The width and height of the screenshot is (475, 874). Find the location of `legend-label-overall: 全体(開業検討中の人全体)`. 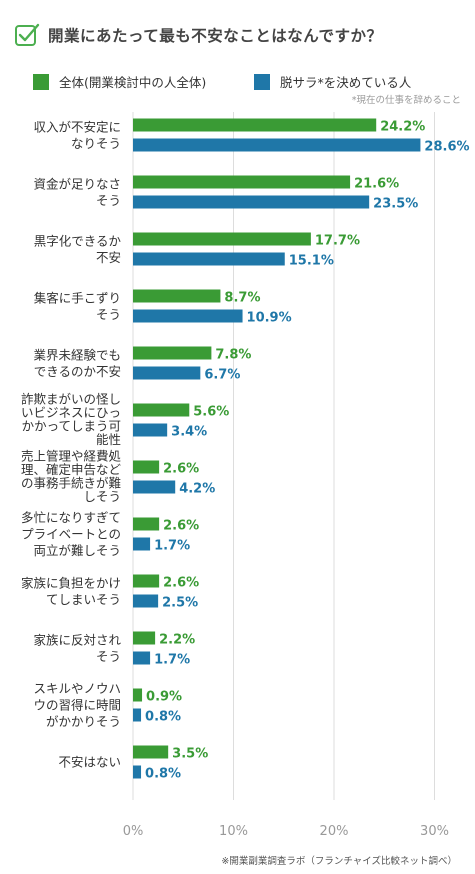

legend-label-overall: 全体(開業検討中の人全体) is located at coordinates (133, 82).